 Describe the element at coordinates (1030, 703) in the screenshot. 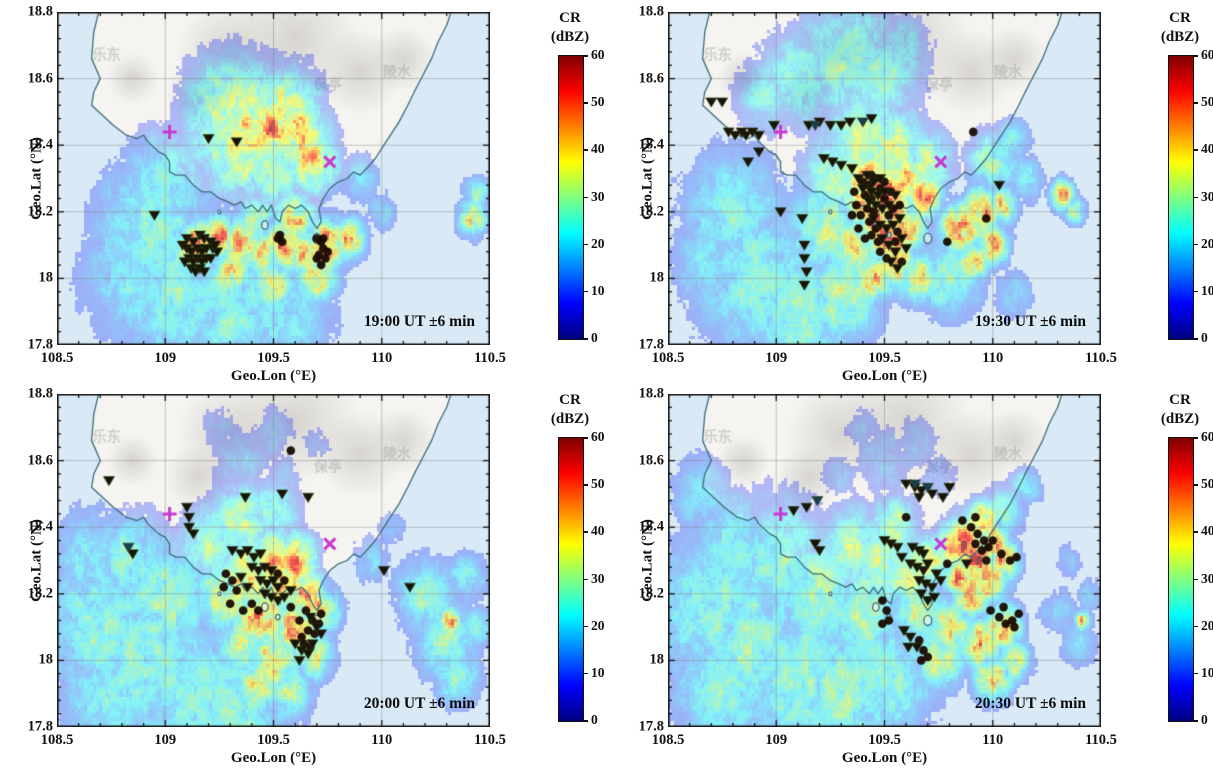

I see `time-badge: 20:30 UT ±6 min` at that location.